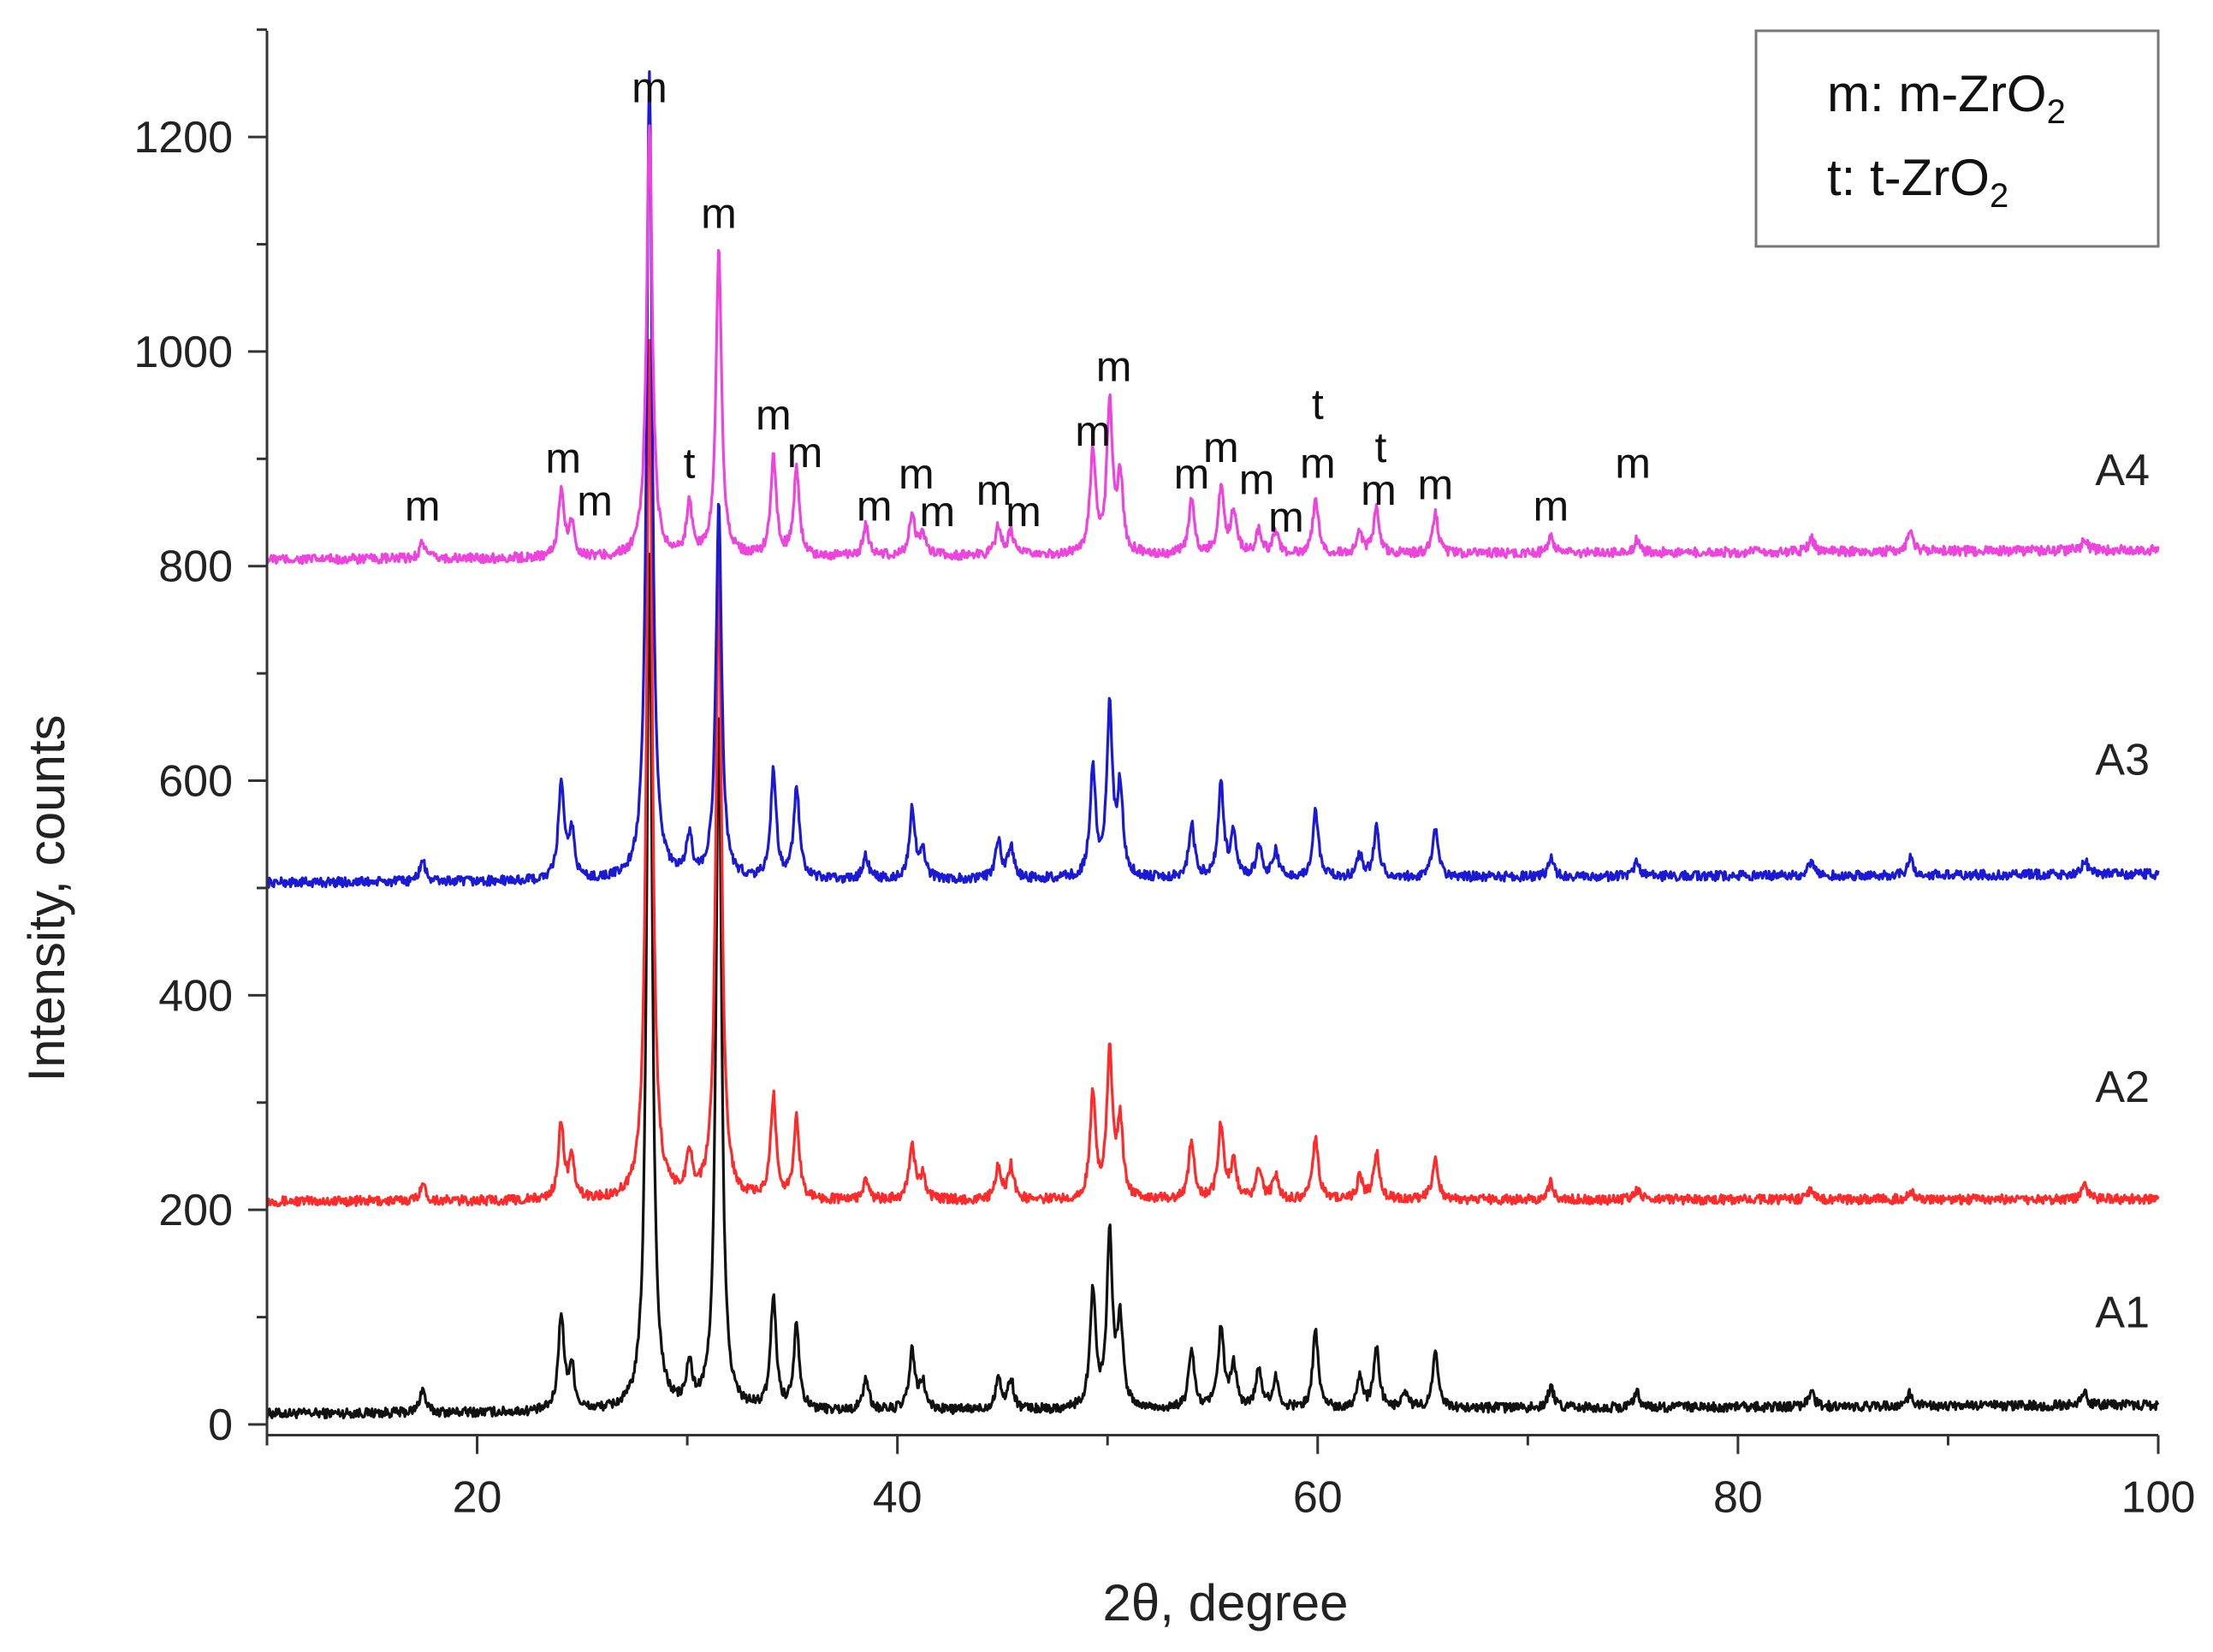 The height and width of the screenshot is (1652, 2213). What do you see at coordinates (196, 567) in the screenshot?
I see `y-tick-label: 800` at bounding box center [196, 567].